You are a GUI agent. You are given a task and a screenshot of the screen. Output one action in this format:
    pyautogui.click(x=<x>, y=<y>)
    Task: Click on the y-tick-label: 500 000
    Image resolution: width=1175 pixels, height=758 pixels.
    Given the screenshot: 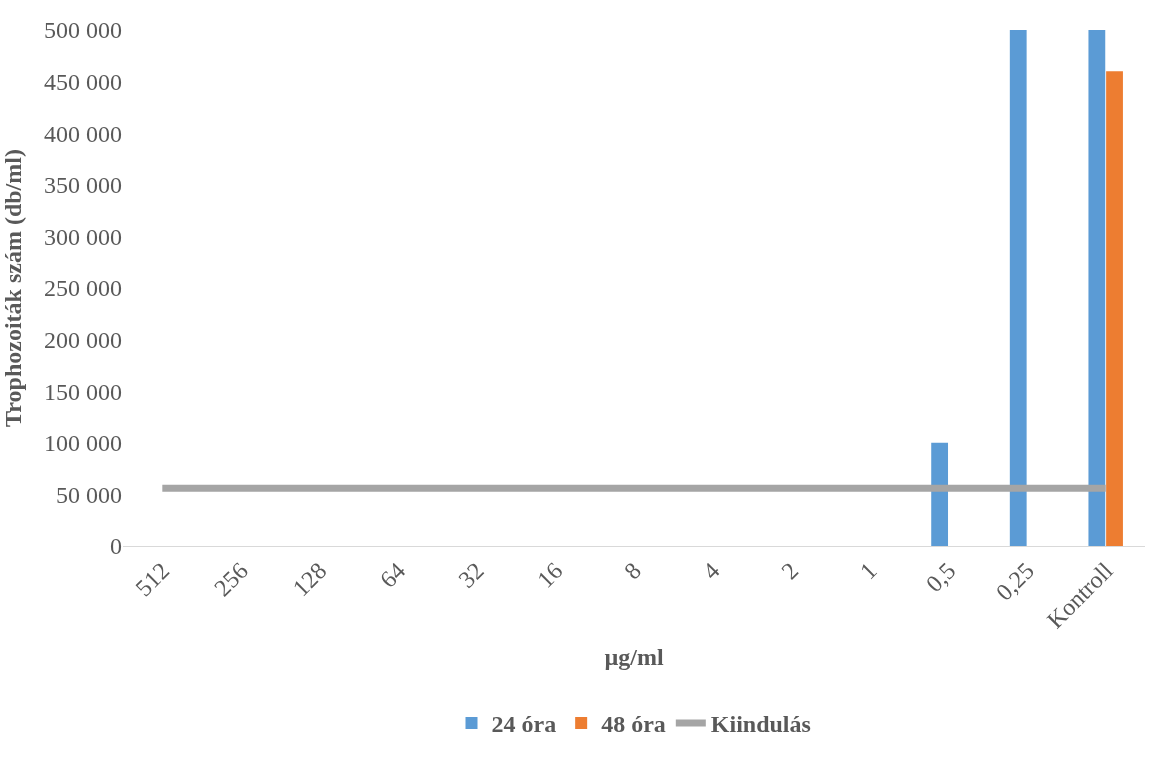 What is the action you would take?
    pyautogui.click(x=83, y=30)
    